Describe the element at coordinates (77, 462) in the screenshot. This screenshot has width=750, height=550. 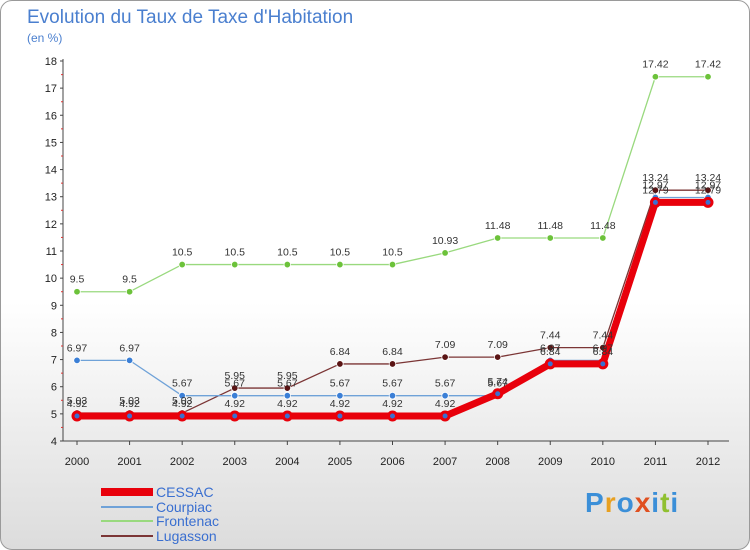
I see `x-tick-label: 2000` at that location.